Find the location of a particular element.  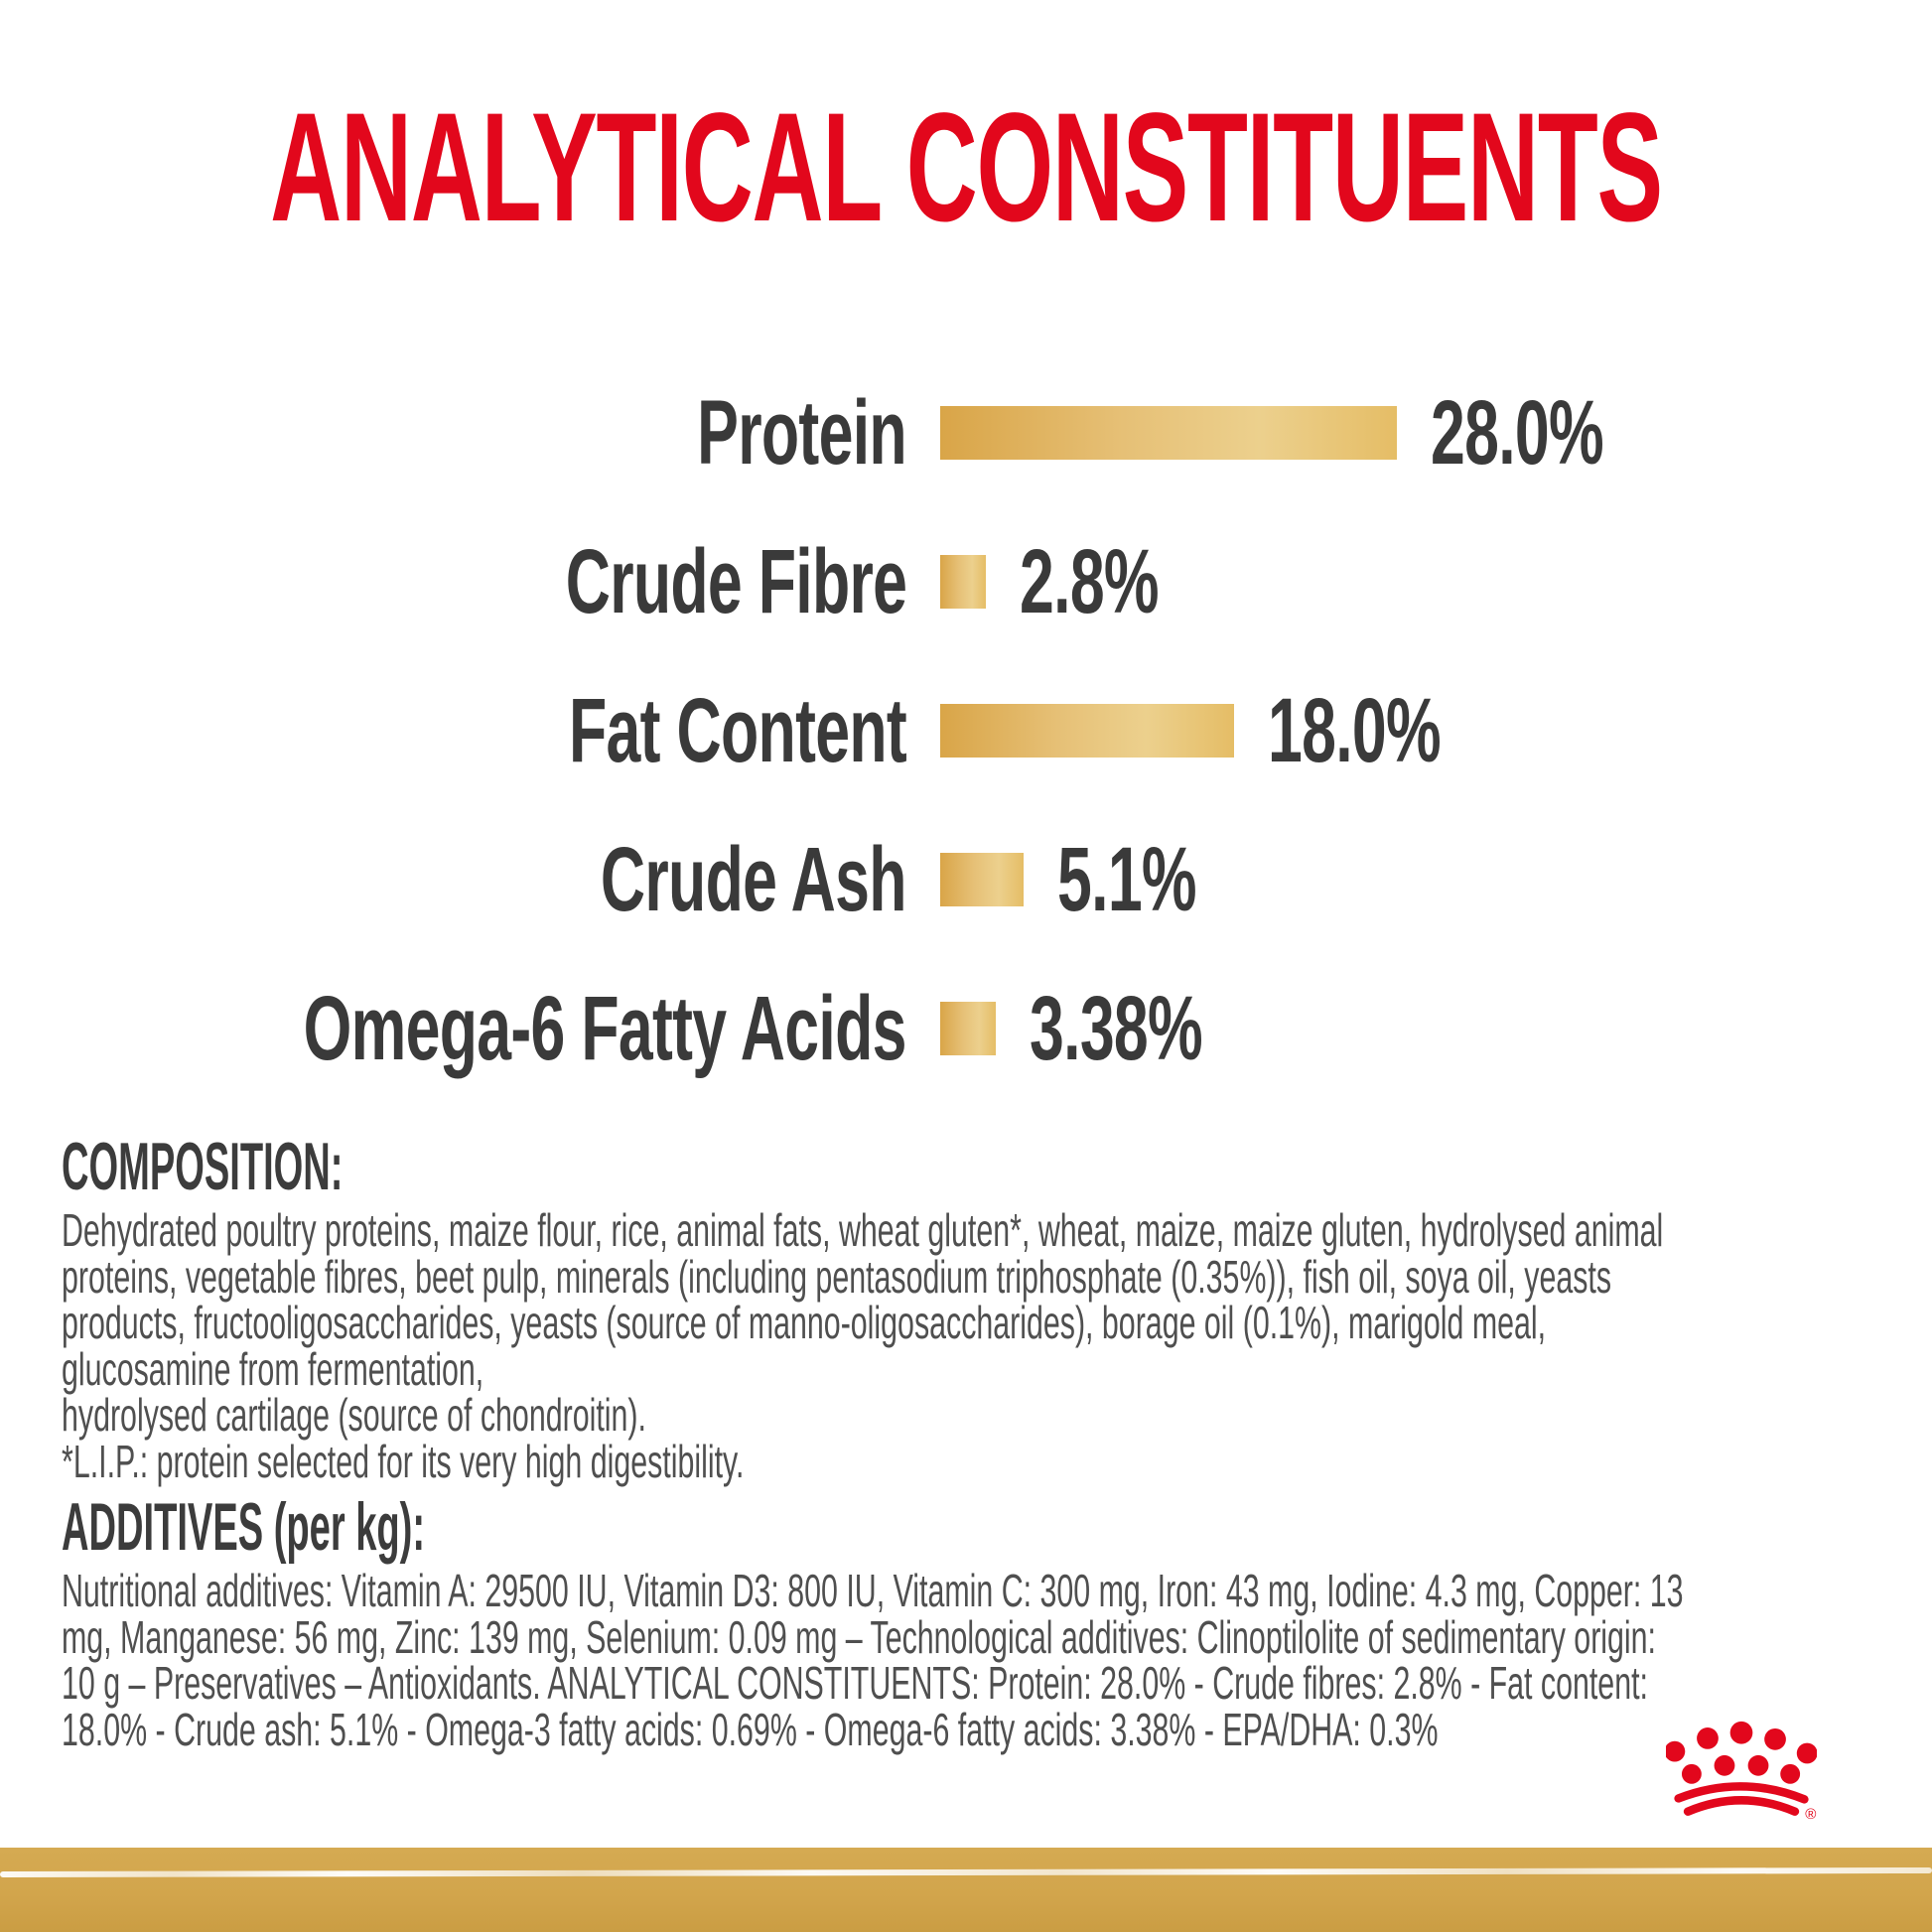

constituent-label: Omega-6 Fatty Acids is located at coordinates (605, 1028).